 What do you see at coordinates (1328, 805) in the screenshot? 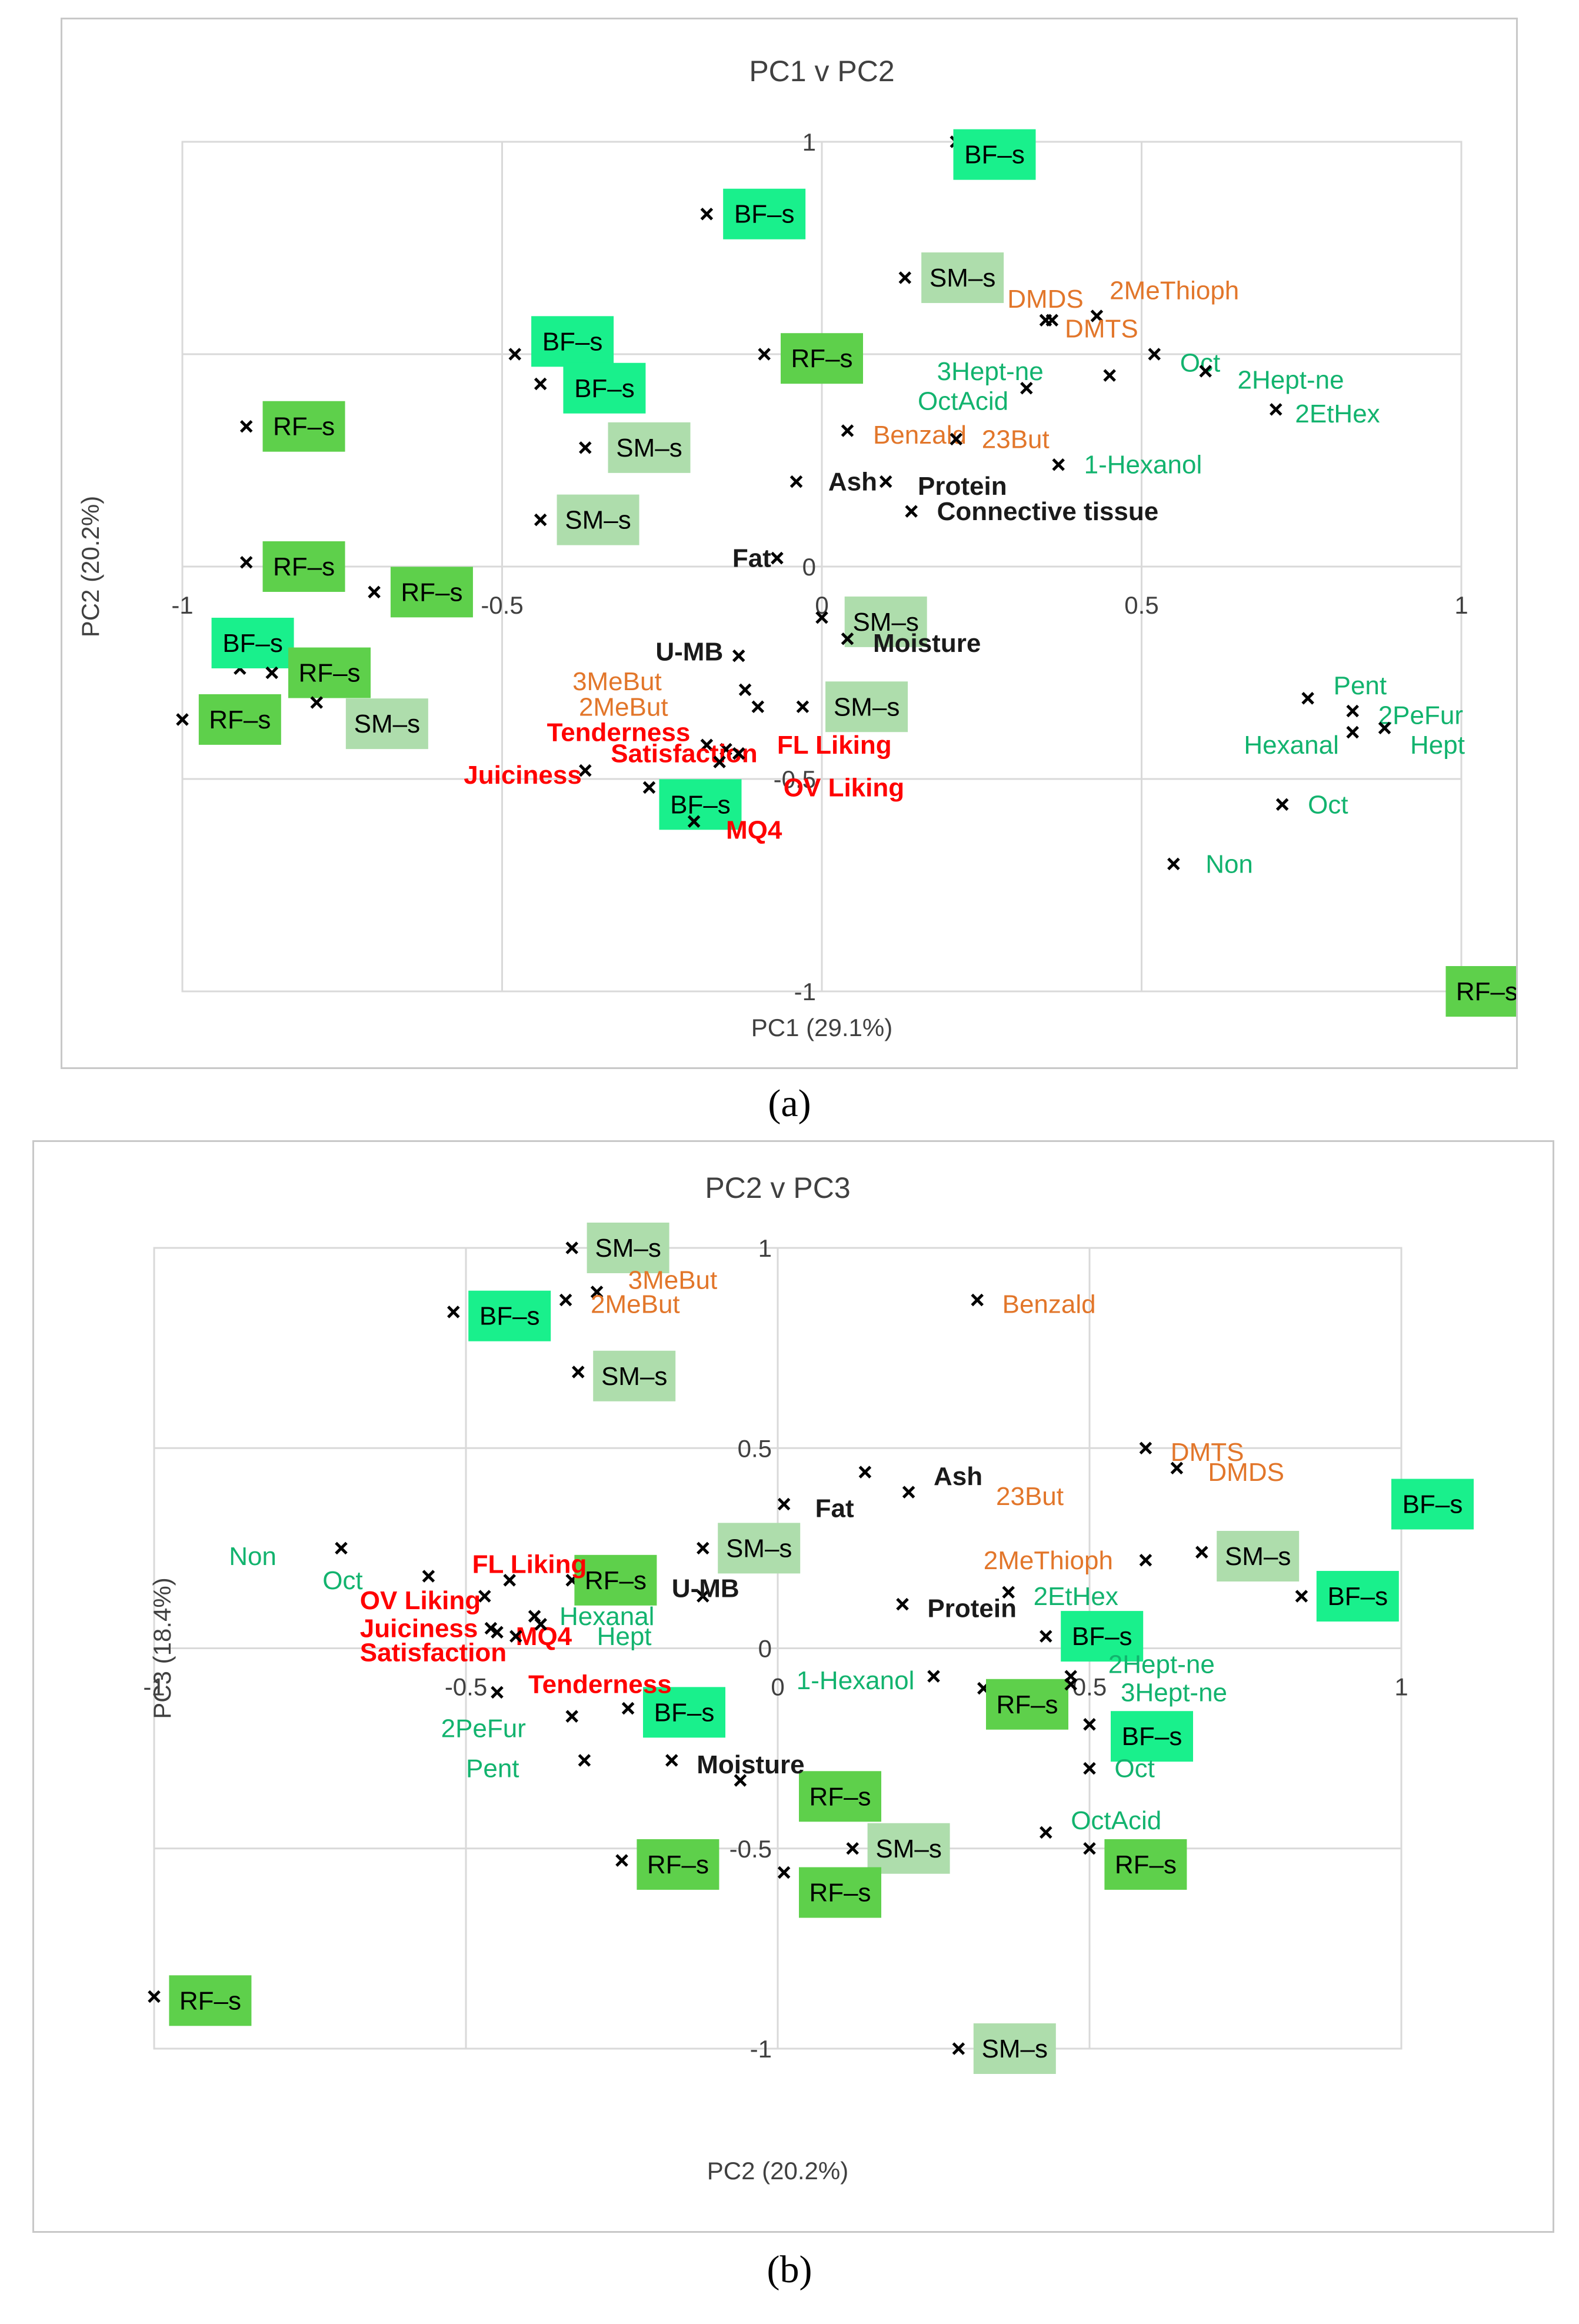
I see `variable-label: Oct` at bounding box center [1328, 805].